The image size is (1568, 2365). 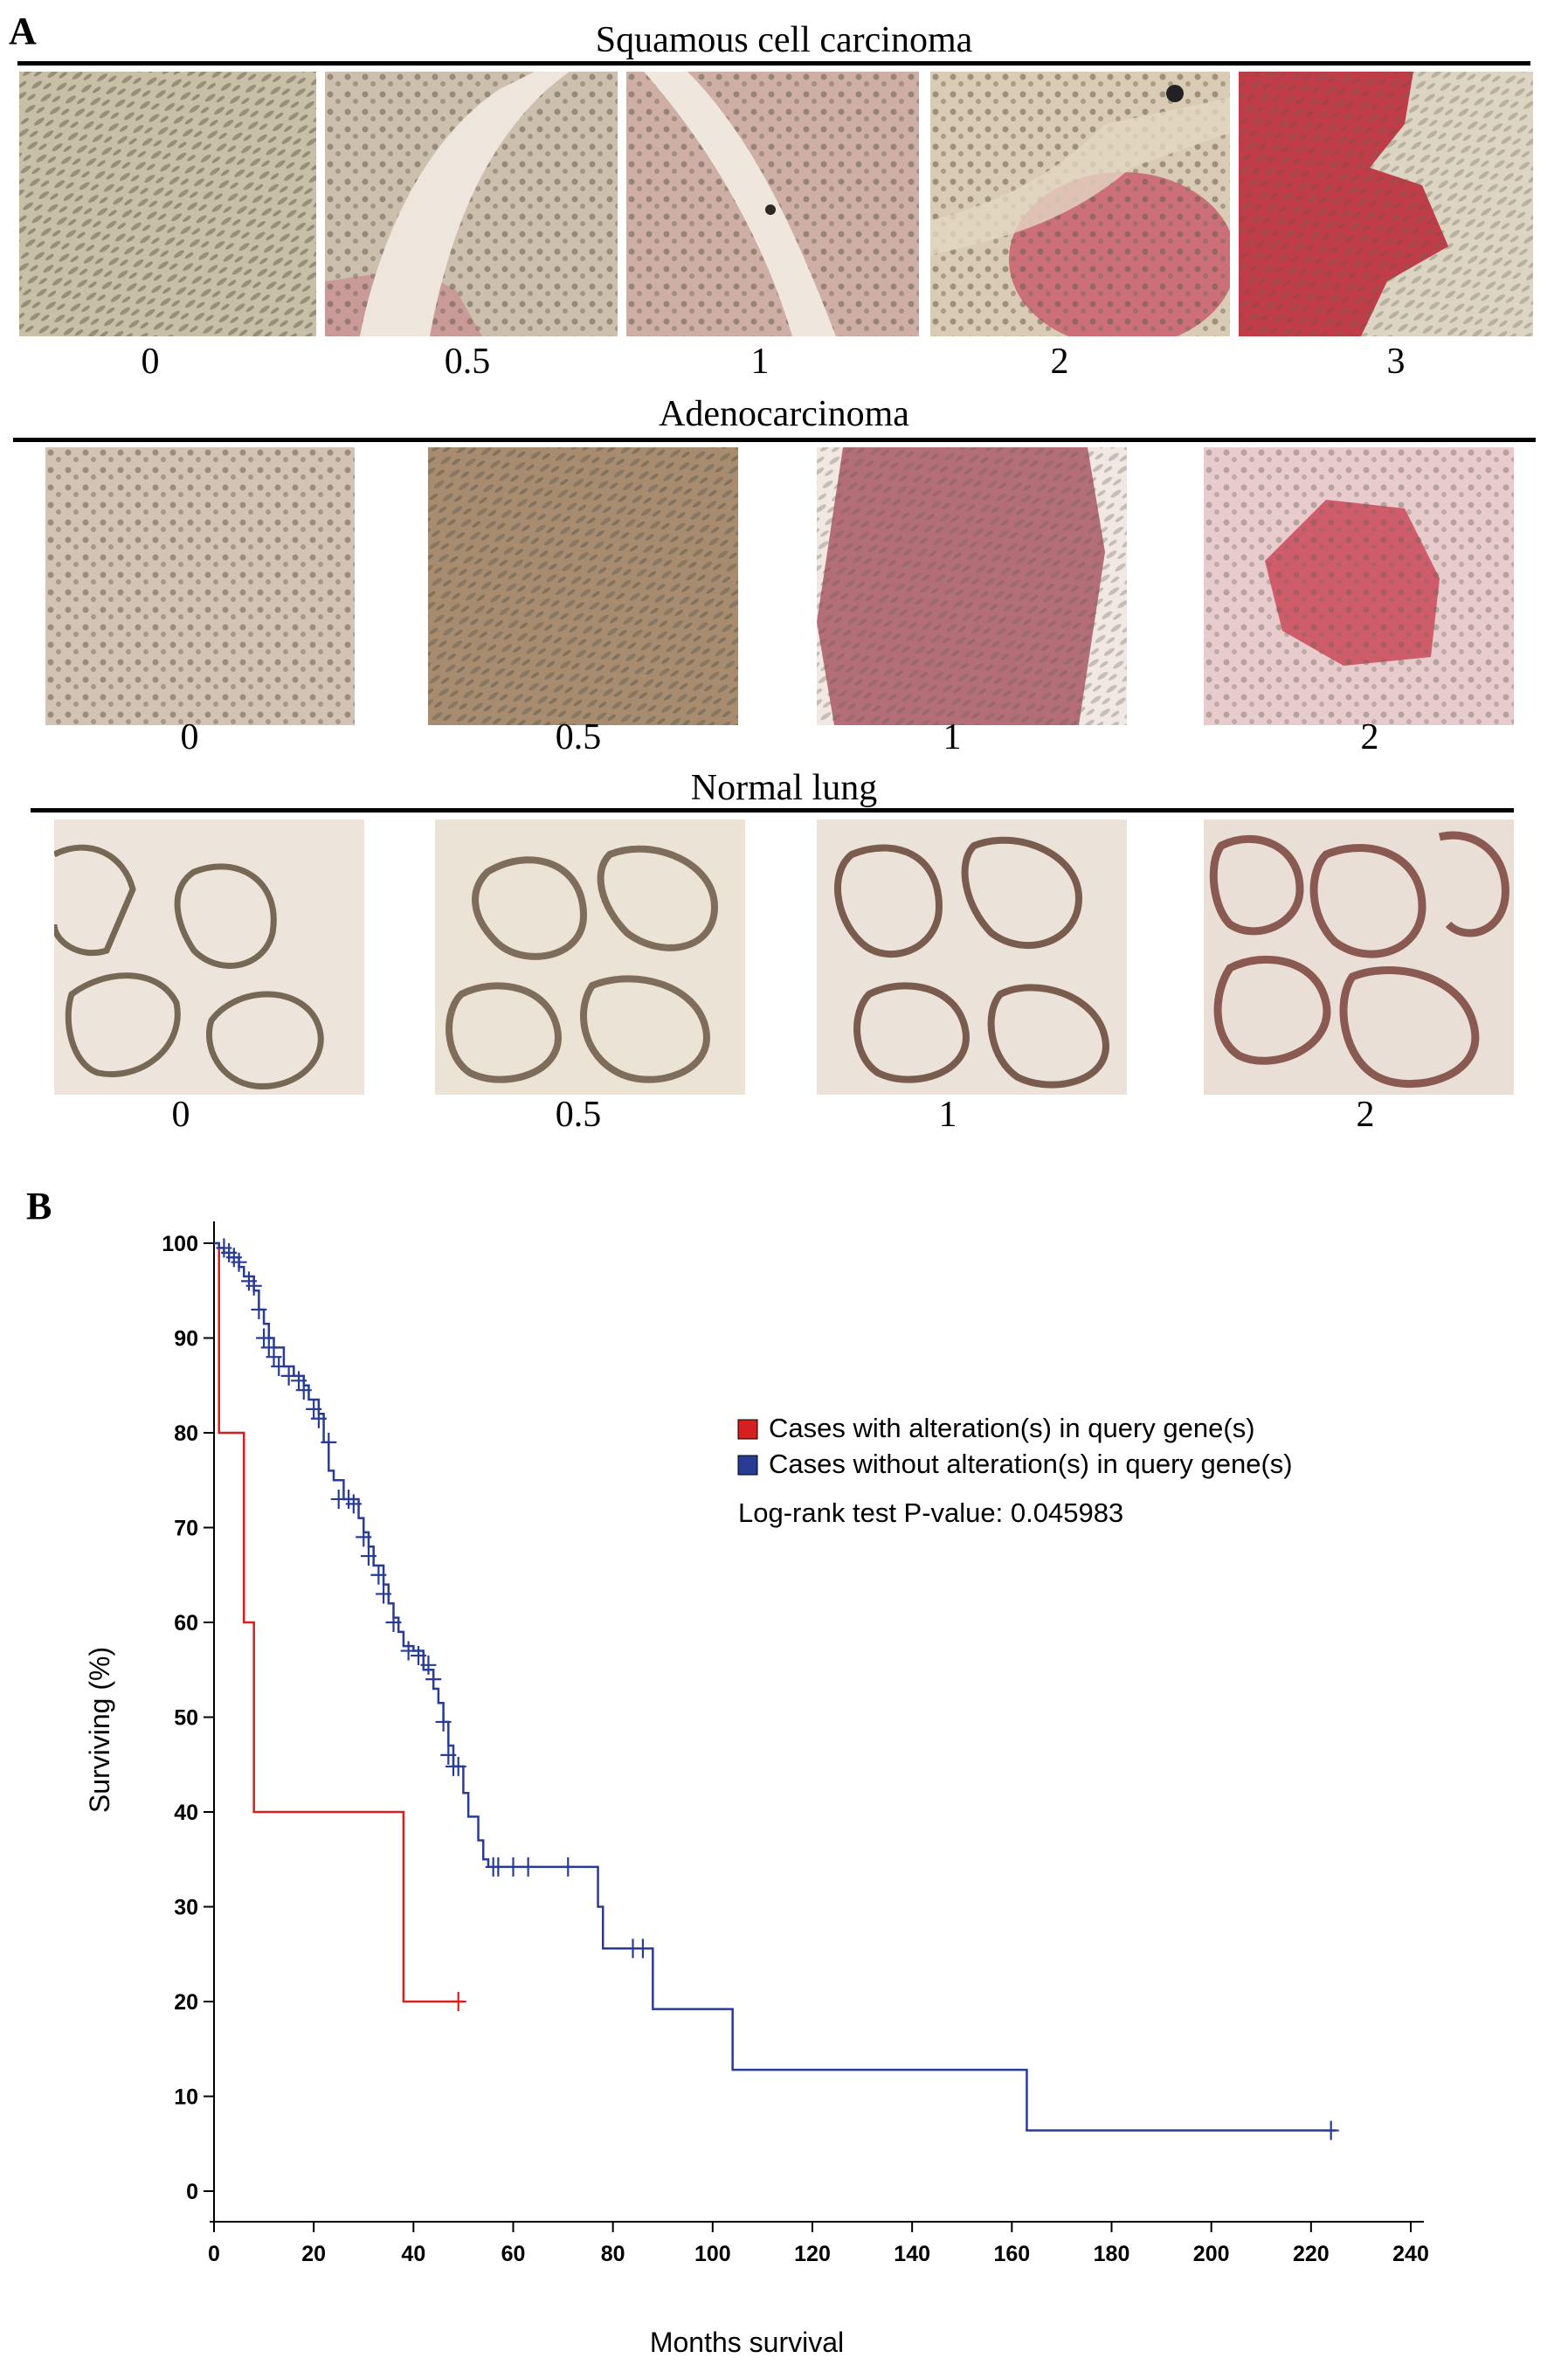 What do you see at coordinates (186, 1718) in the screenshot?
I see `y-tick-label: 50` at bounding box center [186, 1718].